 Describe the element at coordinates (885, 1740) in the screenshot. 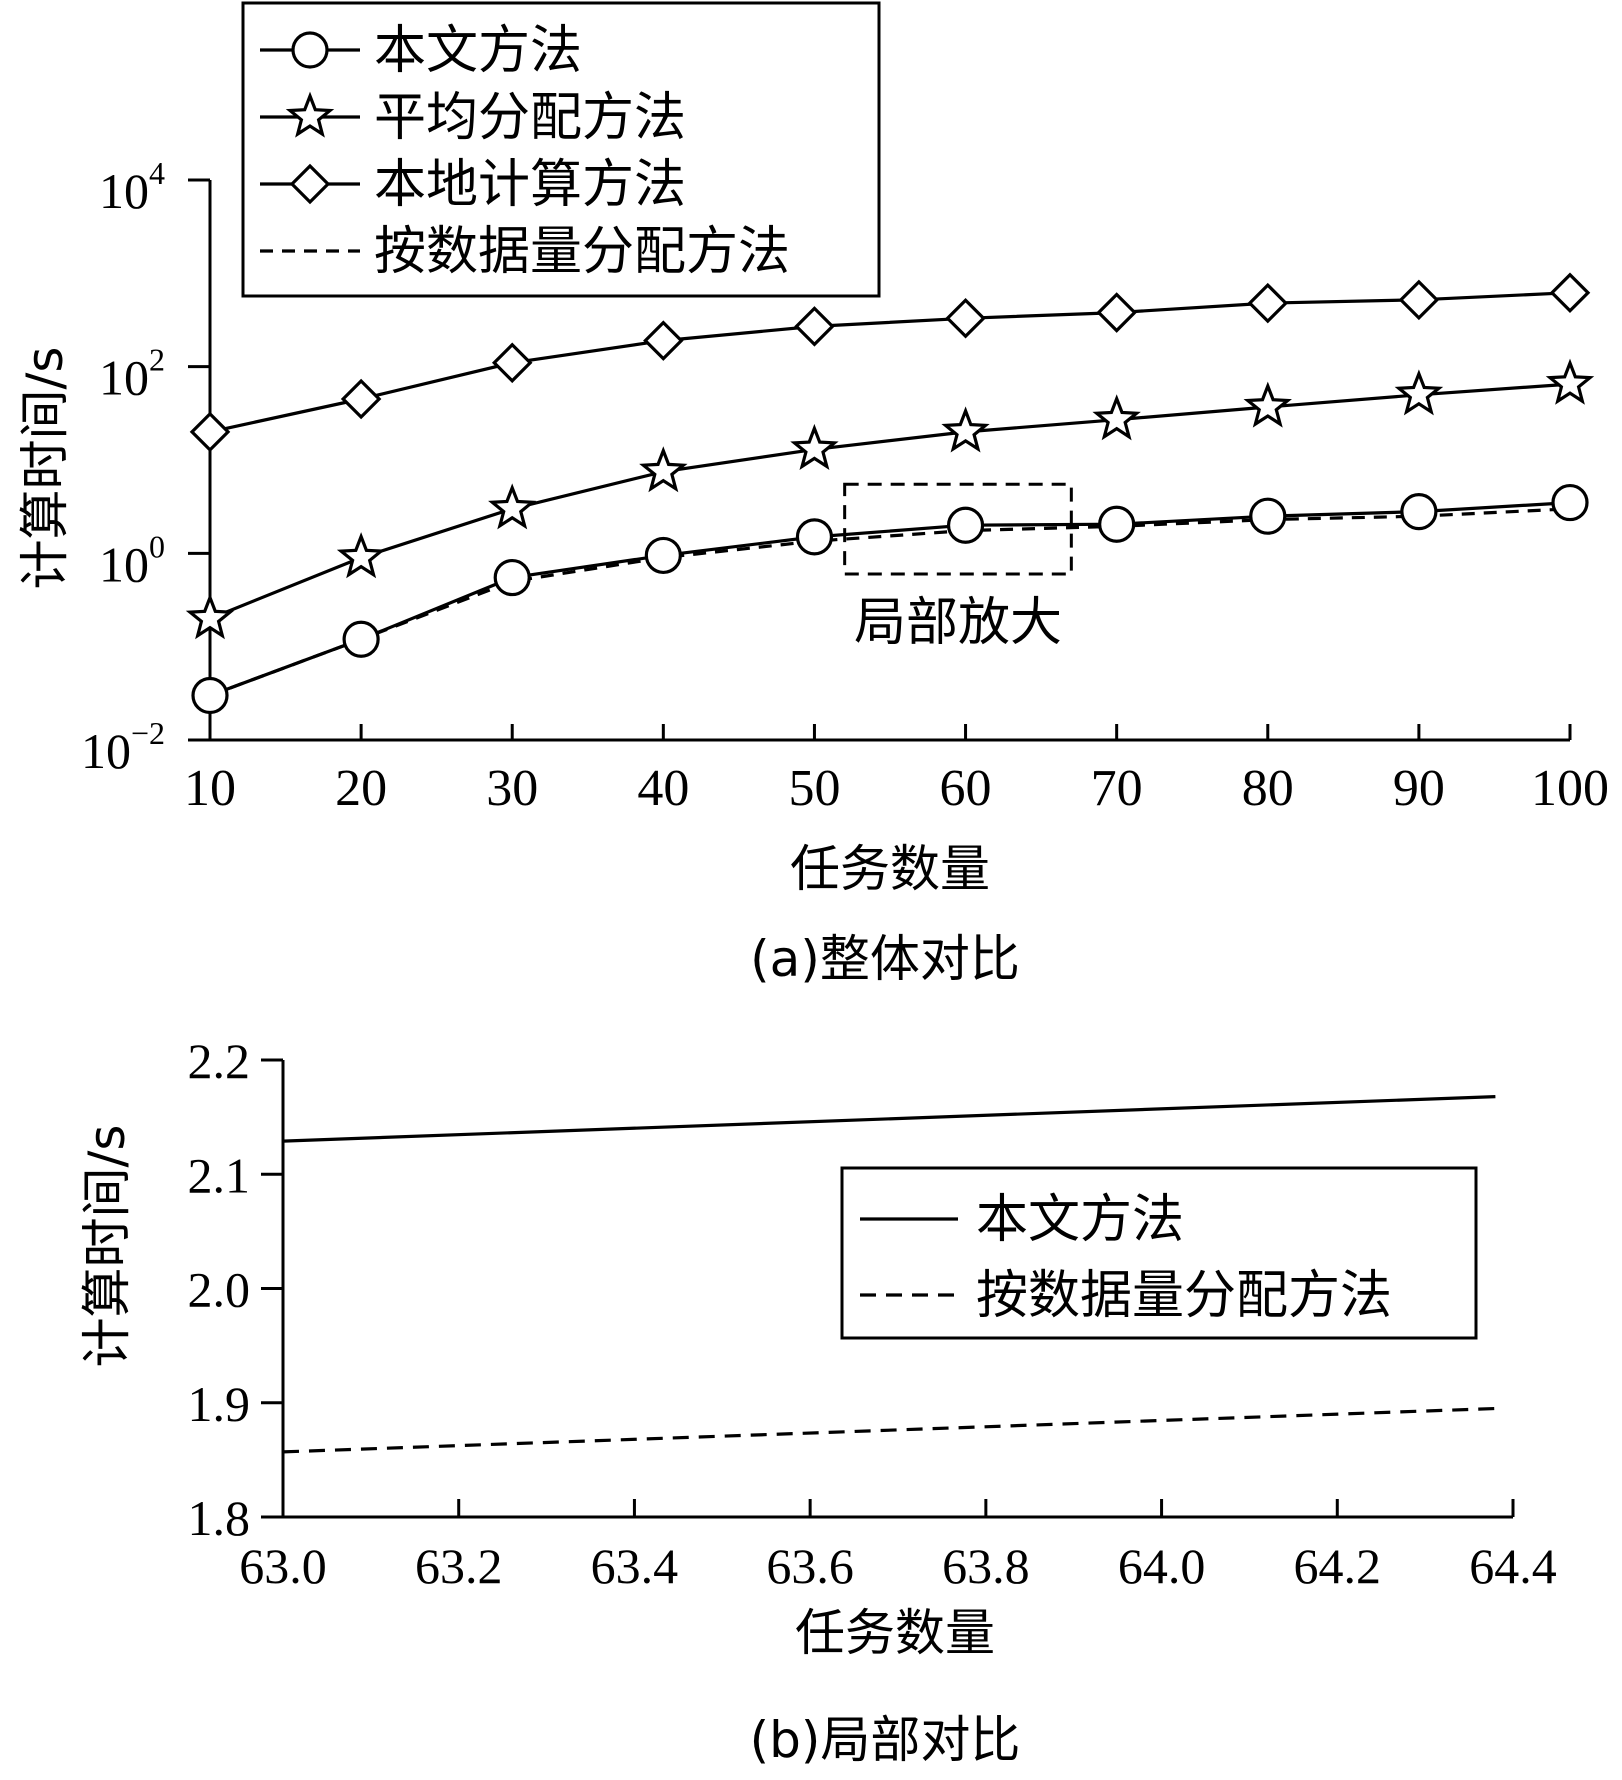

I see `b-caption: (b)局部对比` at that location.